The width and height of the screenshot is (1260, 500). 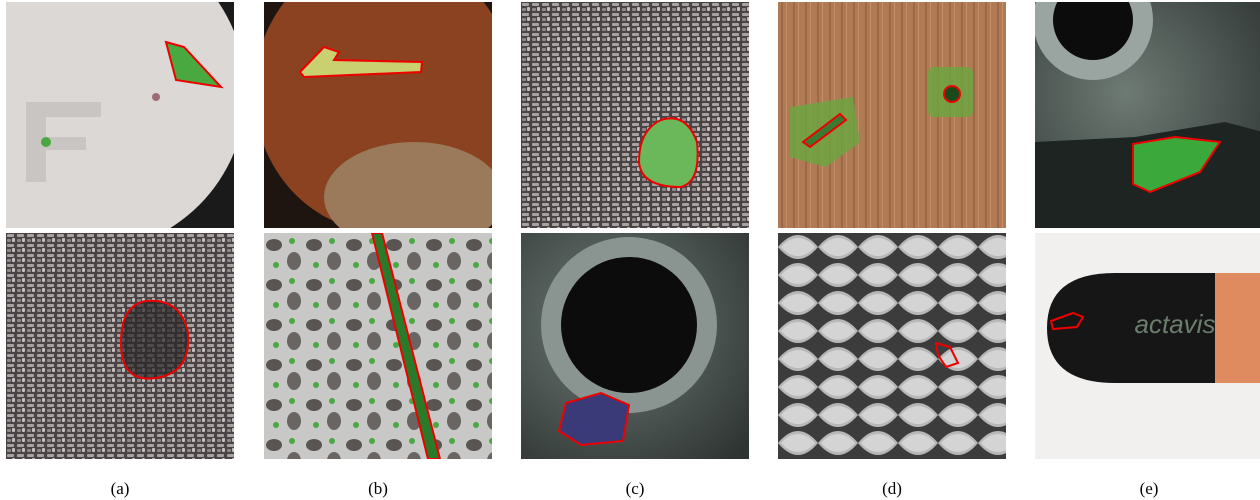 I want to click on image-a-top, so click(x=120, y=115).